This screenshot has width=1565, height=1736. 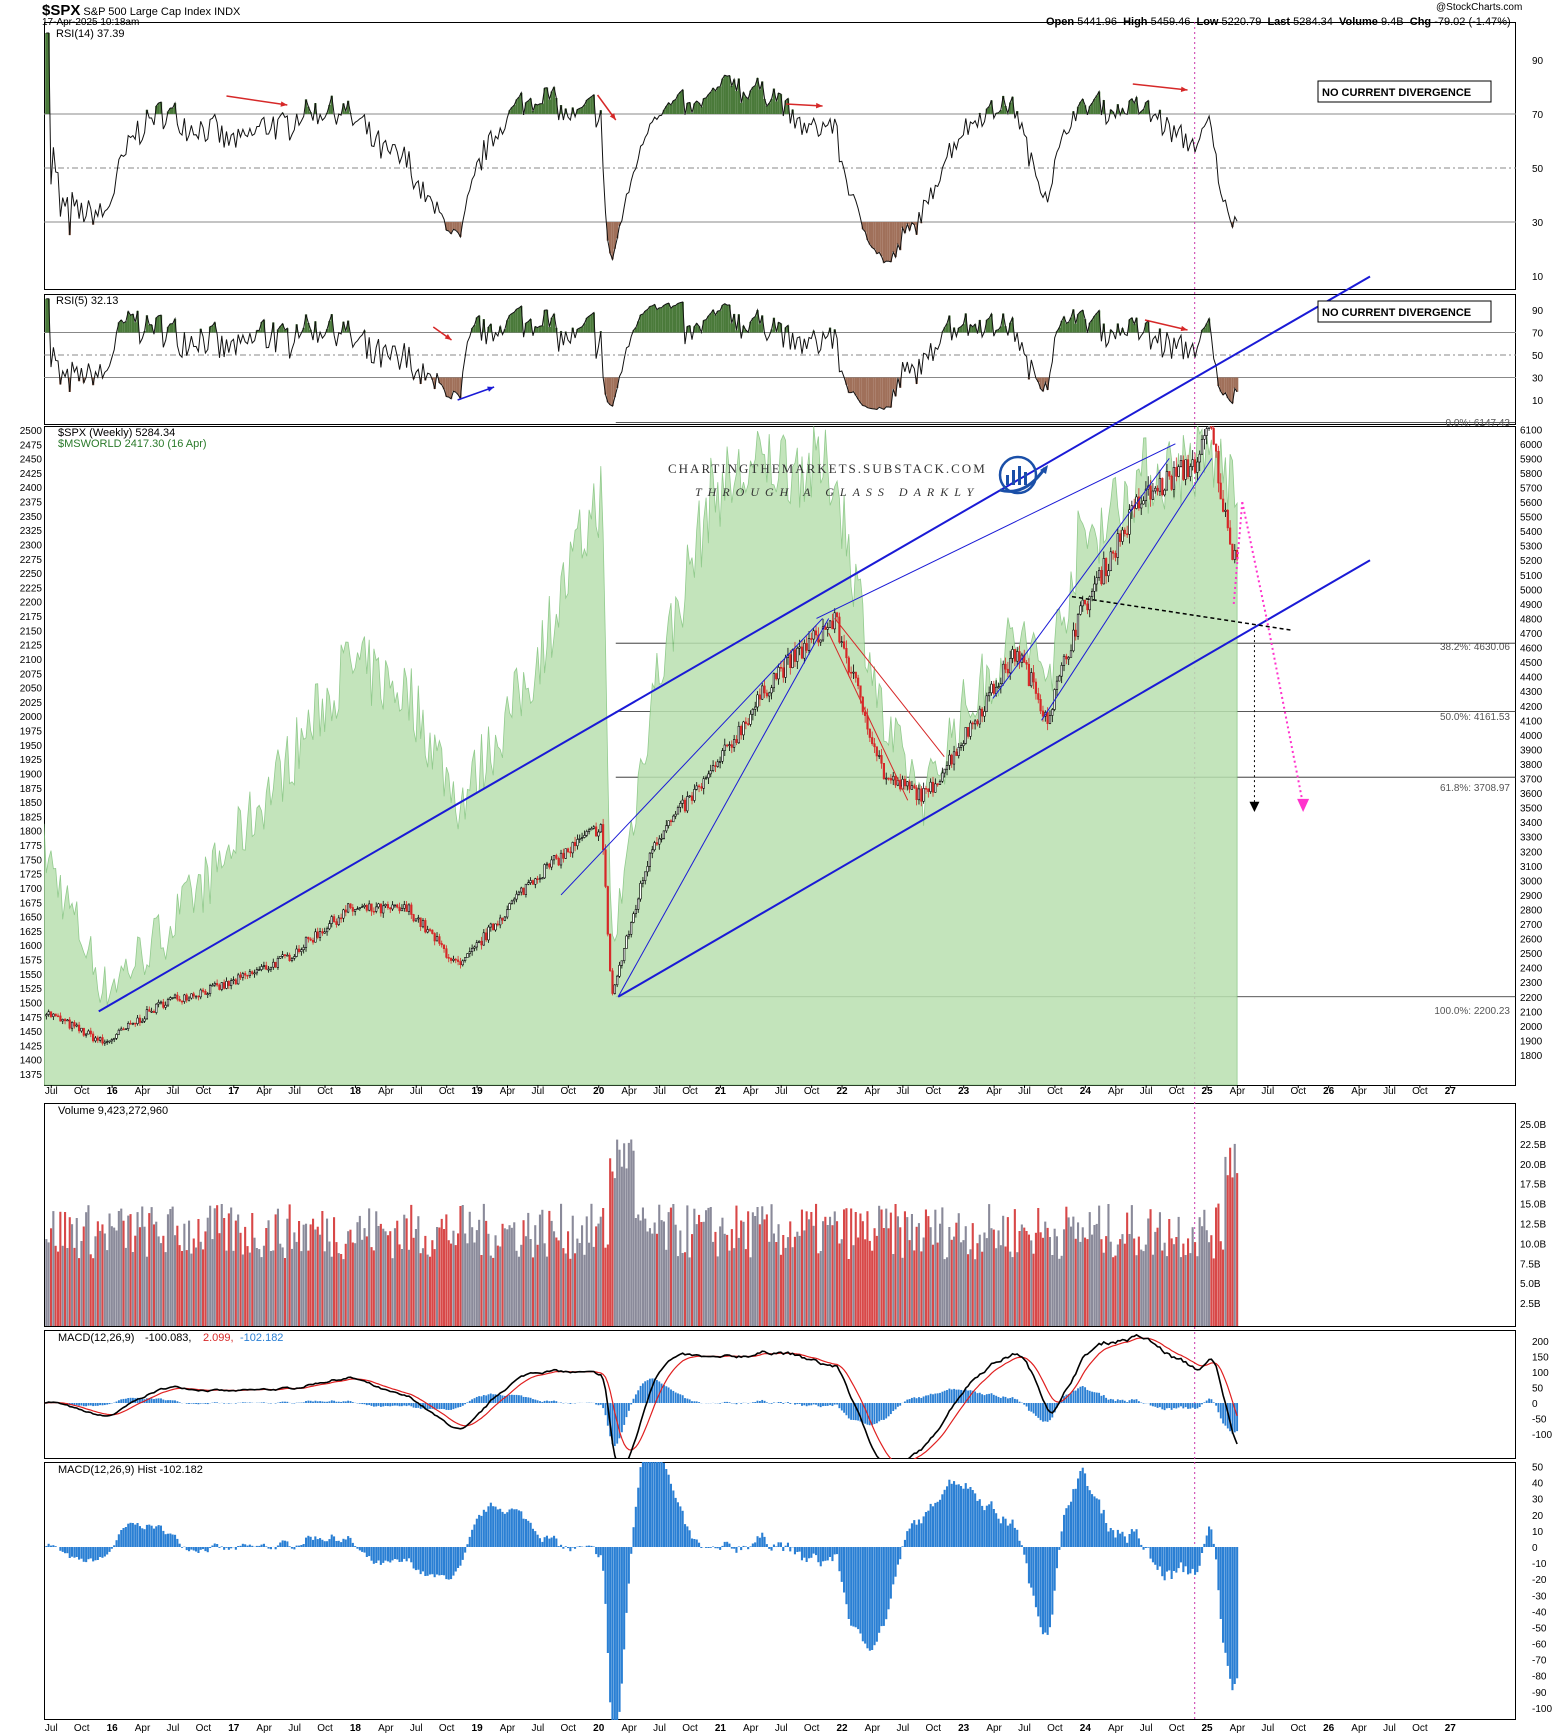 I want to click on pink-projection-target, so click(x=1285, y=711).